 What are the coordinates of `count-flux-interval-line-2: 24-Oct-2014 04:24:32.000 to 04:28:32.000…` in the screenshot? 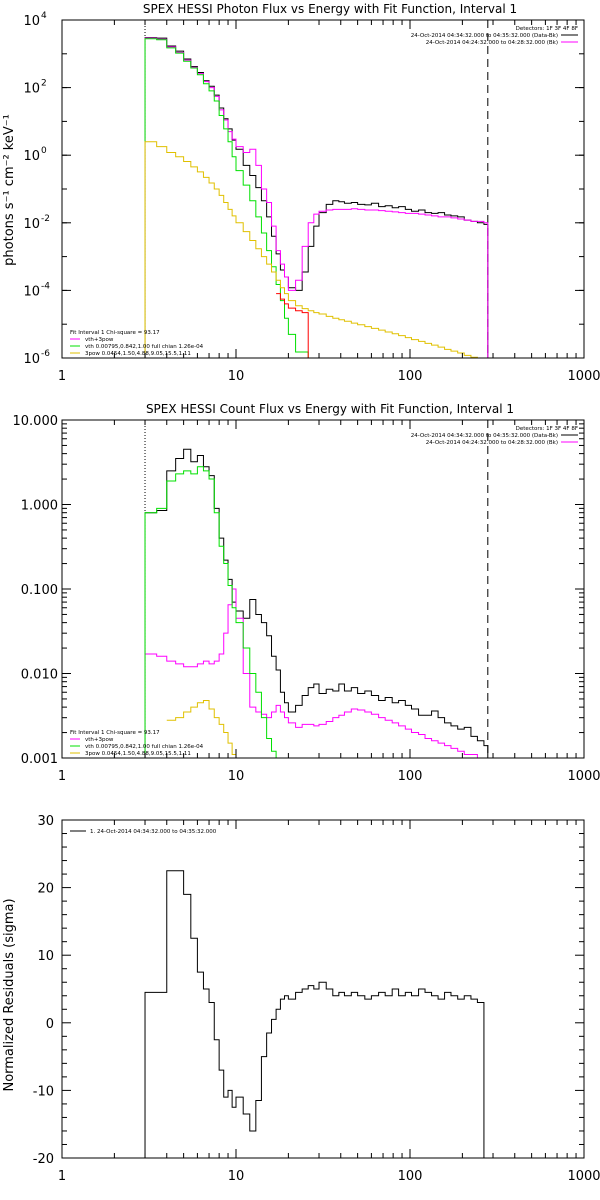 It's located at (492, 443).